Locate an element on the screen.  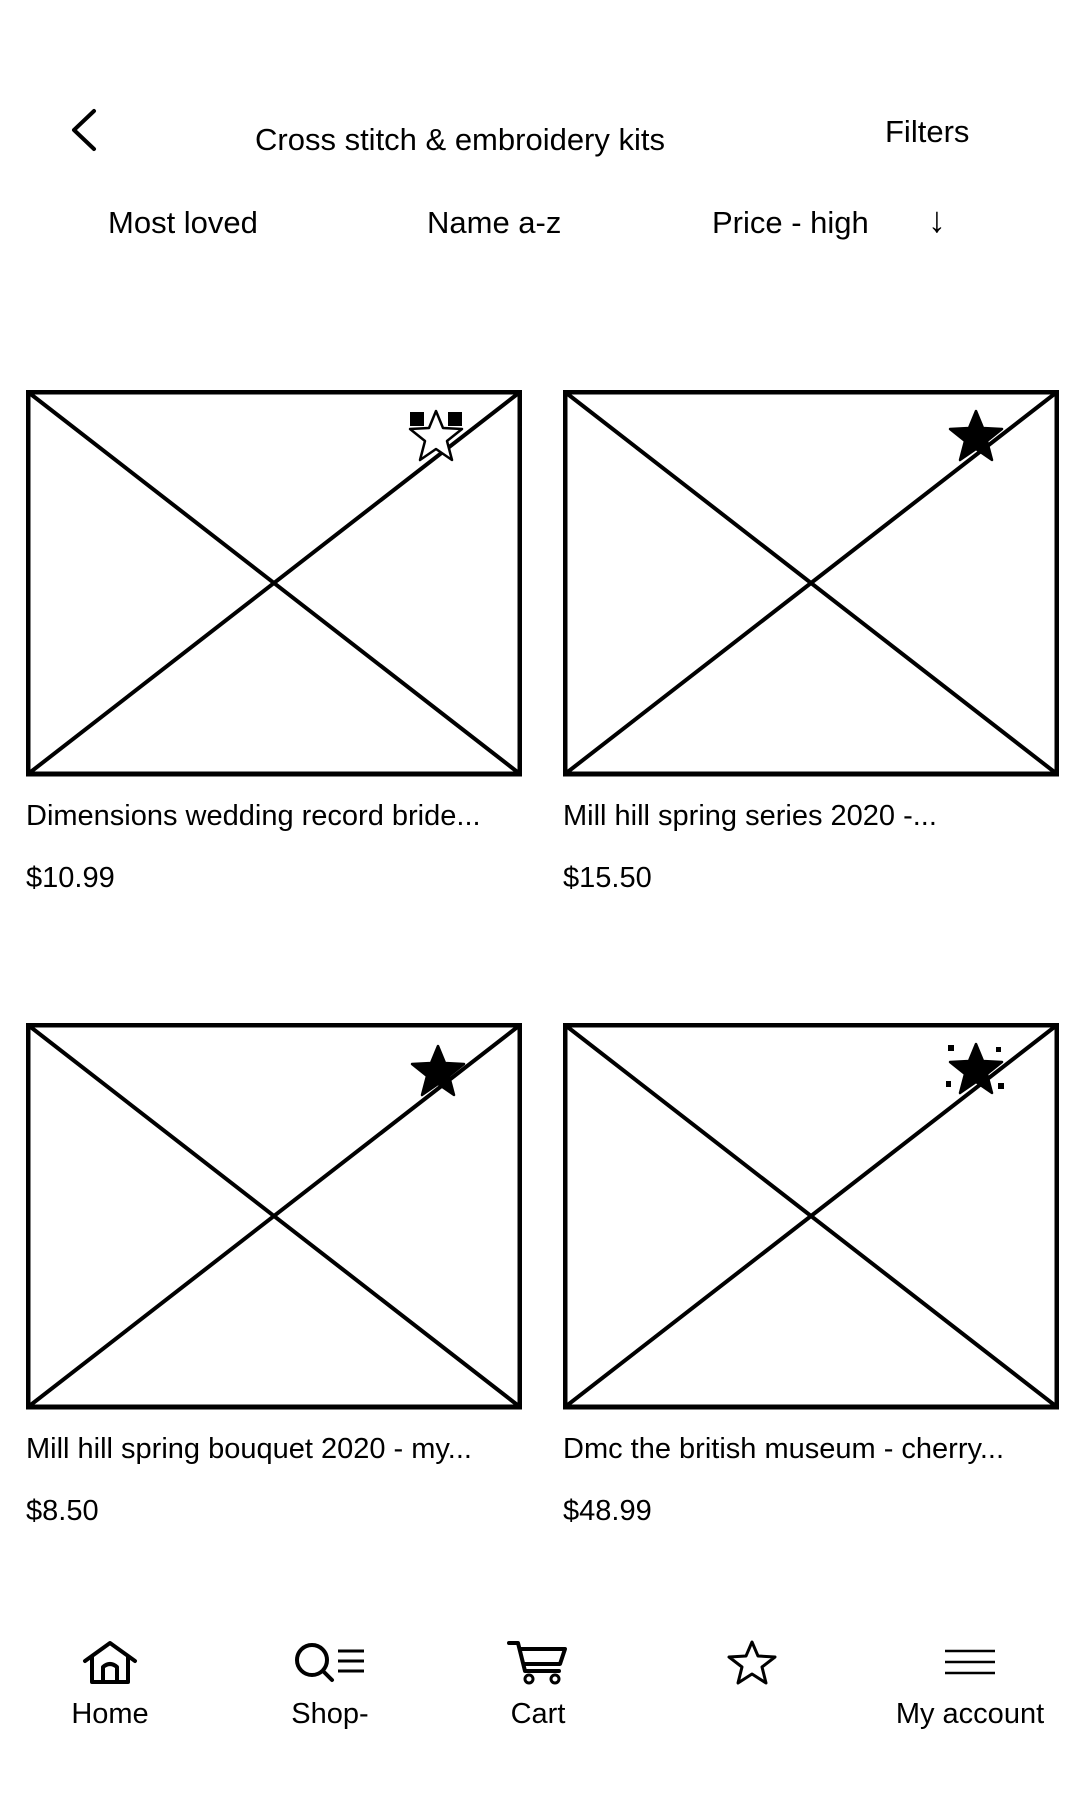
product-price: $10.99 is located at coordinates (70, 878).